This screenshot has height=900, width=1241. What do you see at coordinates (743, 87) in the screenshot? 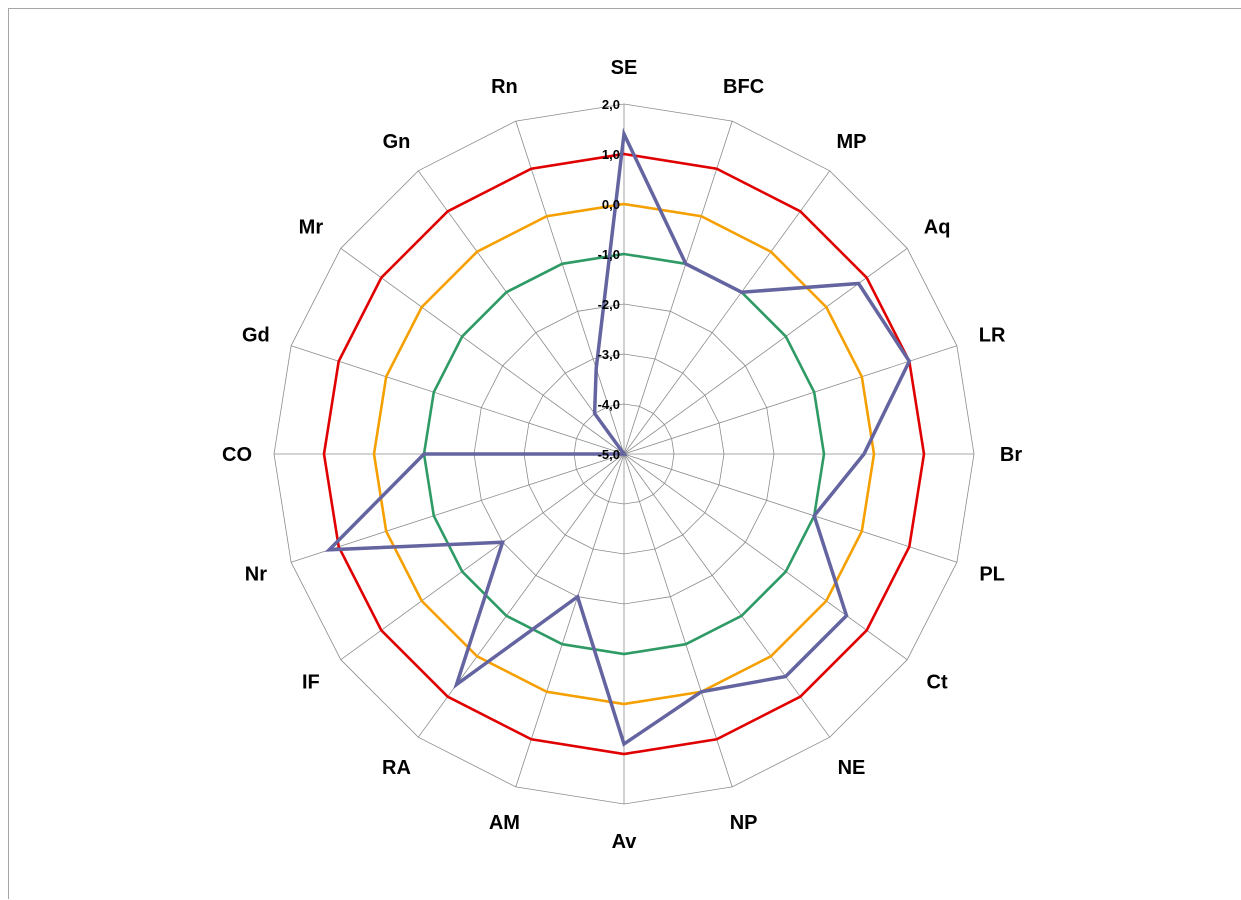
I see `category-label: BFC` at bounding box center [743, 87].